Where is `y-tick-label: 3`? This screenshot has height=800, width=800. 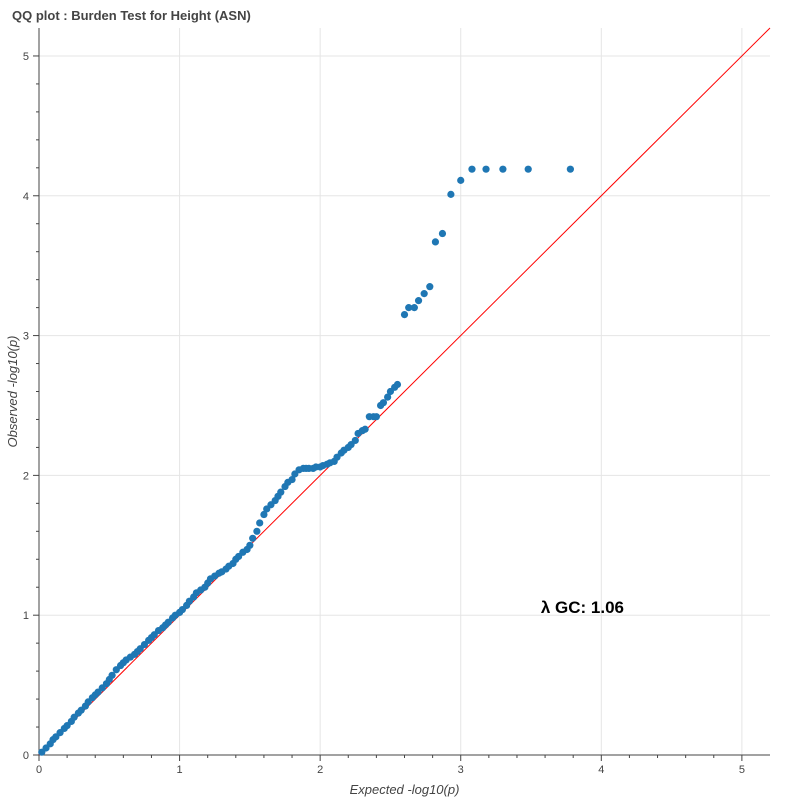 y-tick-label: 3 is located at coordinates (26, 337).